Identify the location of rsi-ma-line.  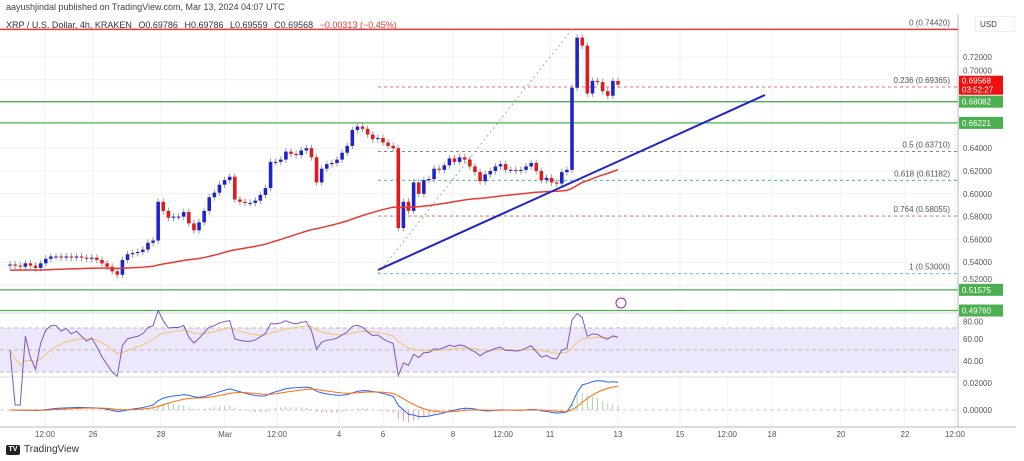
(314, 345).